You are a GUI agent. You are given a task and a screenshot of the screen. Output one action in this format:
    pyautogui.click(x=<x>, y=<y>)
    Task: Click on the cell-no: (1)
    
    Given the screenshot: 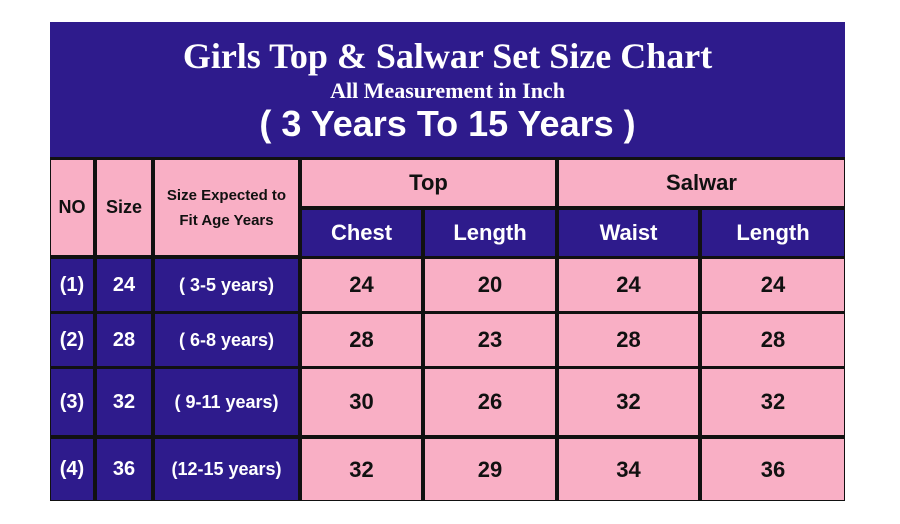 What is the action you would take?
    pyautogui.click(x=72, y=285)
    